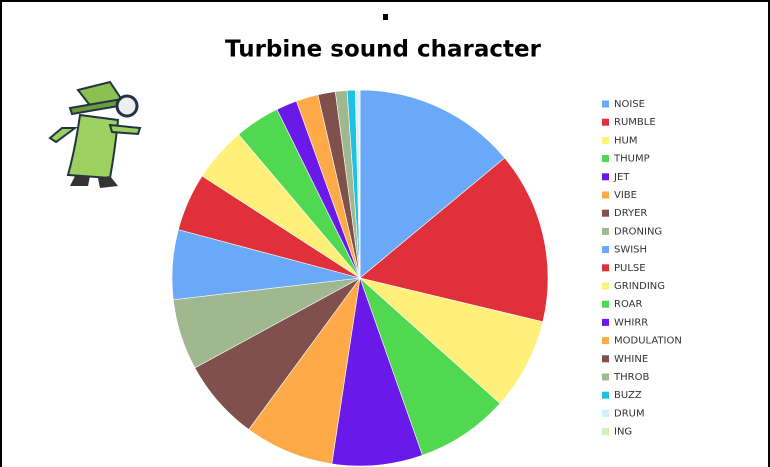 This screenshot has width=770, height=467. What do you see at coordinates (625, 140) in the screenshot?
I see `legend-label: HUM` at bounding box center [625, 140].